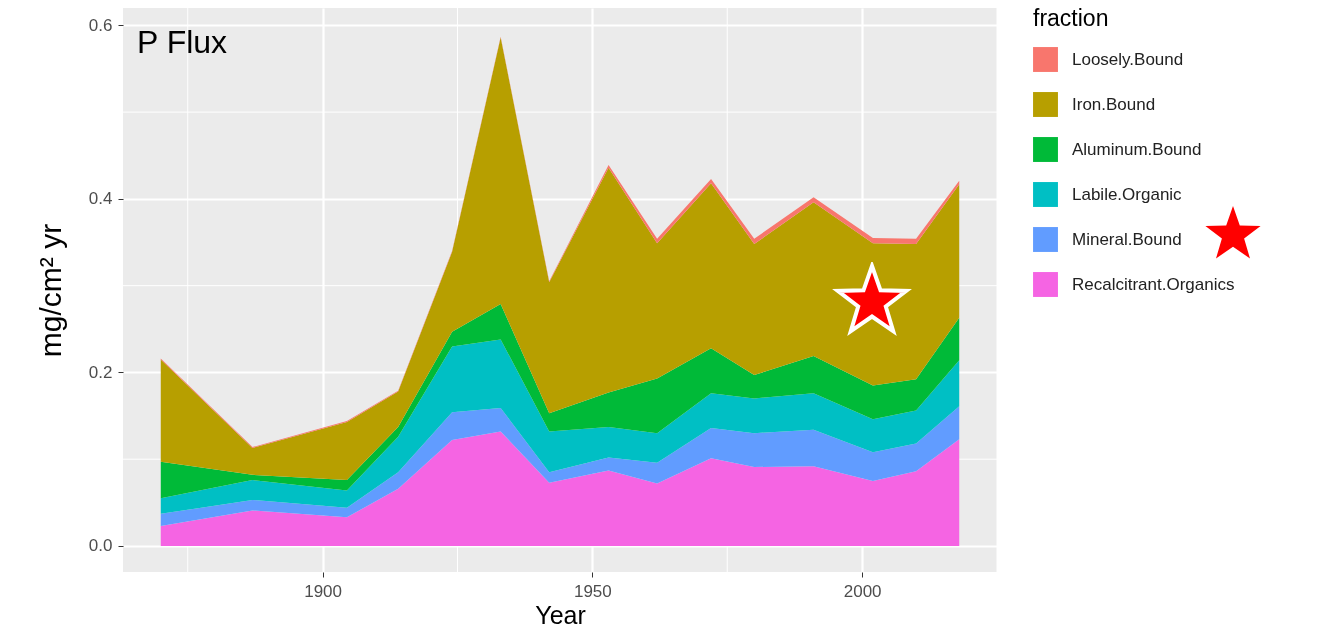 This screenshot has width=1320, height=636. Describe the element at coordinates (1114, 104) in the screenshot. I see `legend-label: Iron.Bound` at that location.